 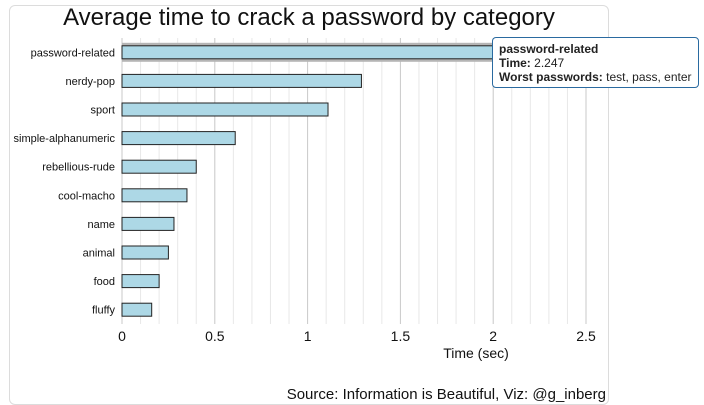 I want to click on bar-rebellious-rude, so click(x=159, y=166).